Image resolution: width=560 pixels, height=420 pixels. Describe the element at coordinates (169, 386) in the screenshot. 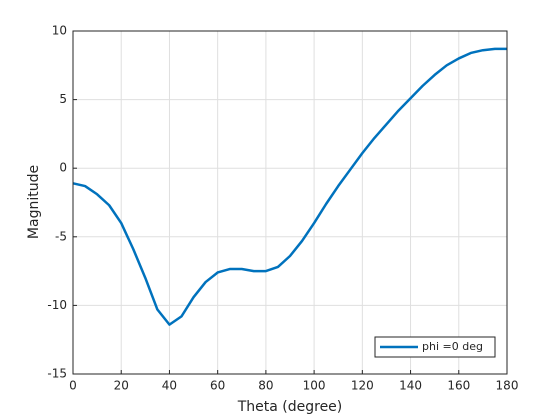

I see `x-tick-label: 40` at that location.